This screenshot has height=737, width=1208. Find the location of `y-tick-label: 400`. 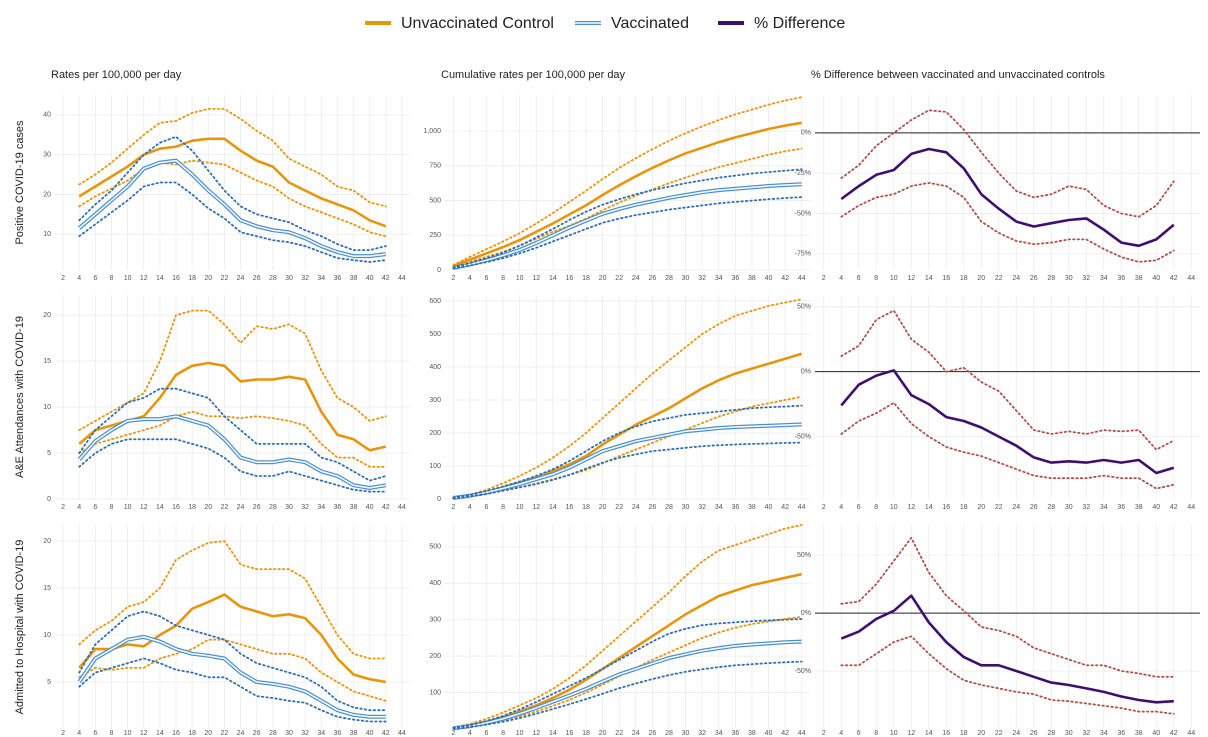

y-tick-label: 400 is located at coordinates (435, 367).